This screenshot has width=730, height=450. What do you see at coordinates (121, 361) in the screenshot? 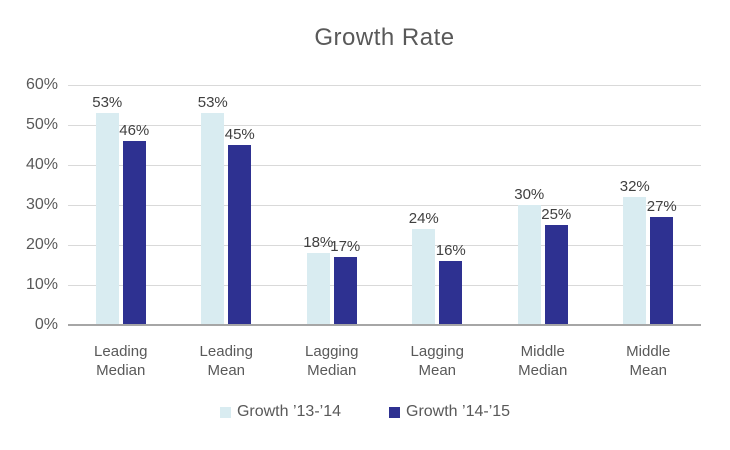
I see `category-label-leading-median: Leading Median` at bounding box center [121, 361].